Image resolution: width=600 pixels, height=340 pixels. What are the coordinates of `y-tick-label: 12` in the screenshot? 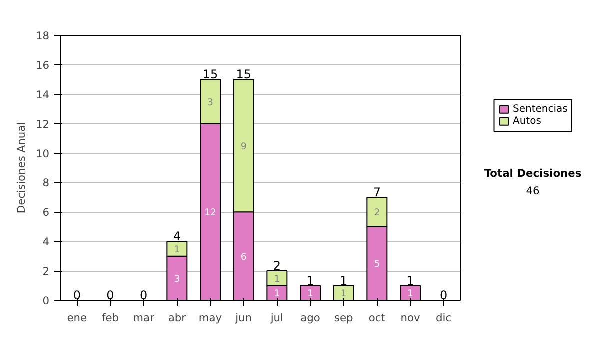 It's located at (43, 124).